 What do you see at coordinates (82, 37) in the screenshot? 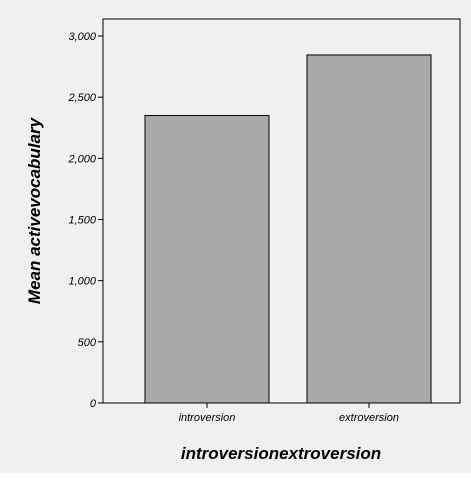
I see `y-tick-label: 3,000` at bounding box center [82, 37].